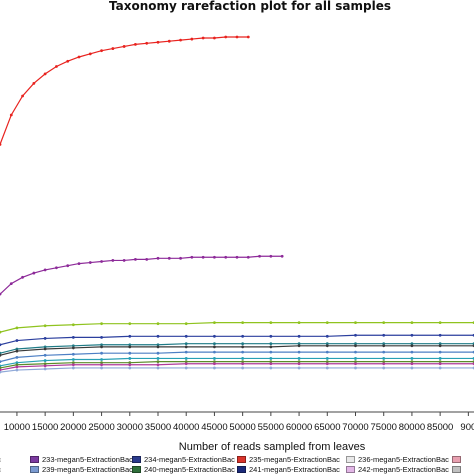  I want to click on x-tick-label: 45000, so click(214, 427).